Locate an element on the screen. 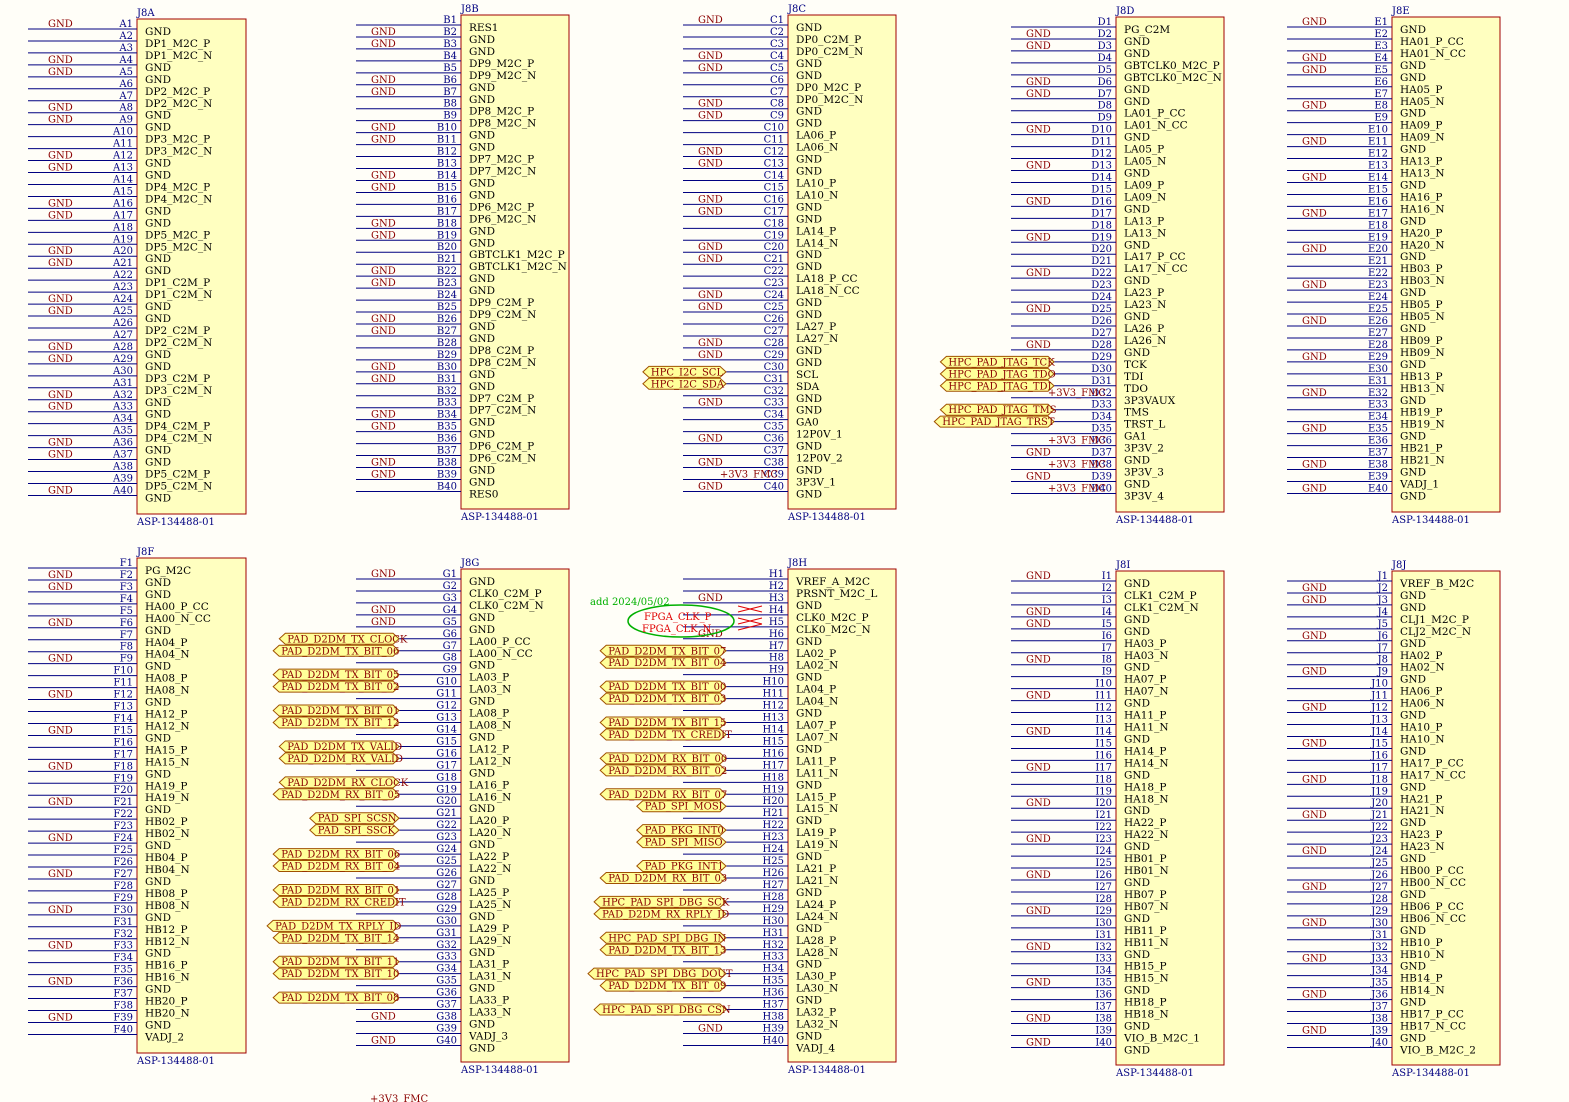 This screenshot has height=1102, width=1569. pin-number: E22 is located at coordinates (1378, 273).